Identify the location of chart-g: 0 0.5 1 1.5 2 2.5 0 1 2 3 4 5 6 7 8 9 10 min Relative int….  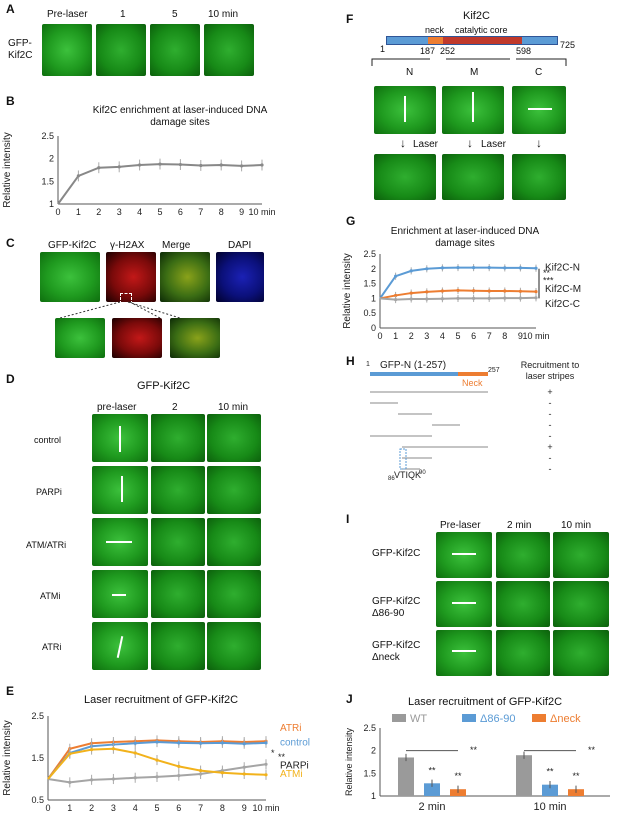
(461, 294).